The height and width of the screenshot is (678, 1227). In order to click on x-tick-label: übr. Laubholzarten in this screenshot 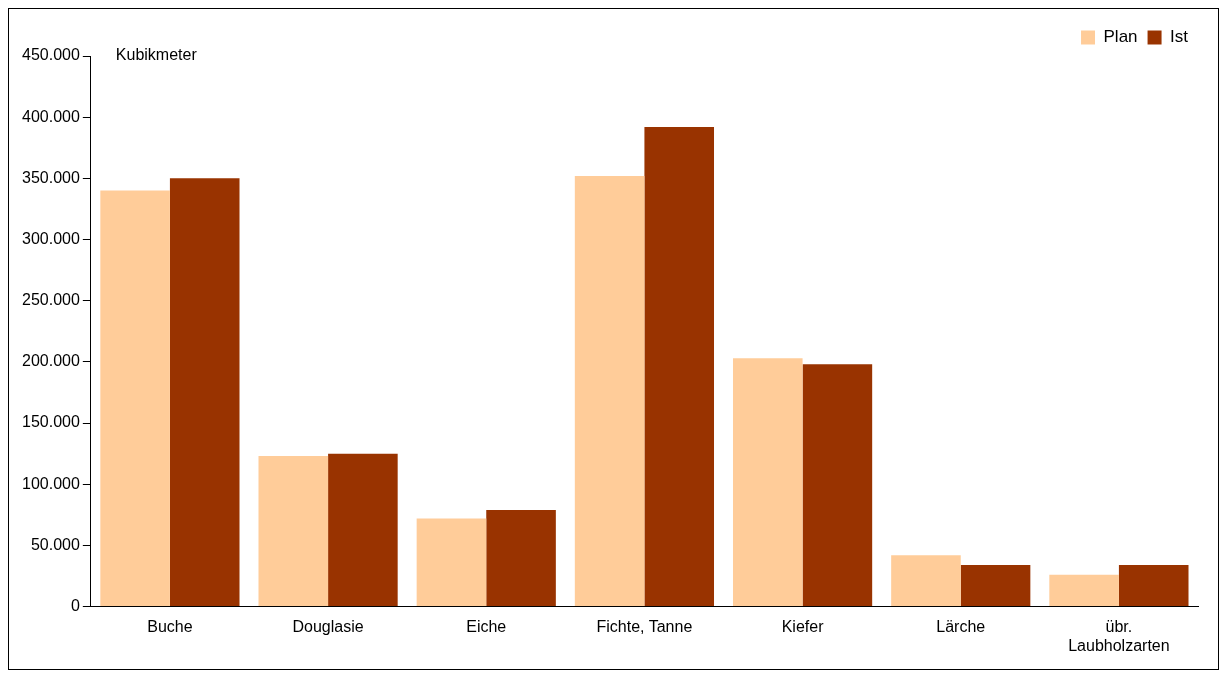, I will do `click(1119, 635)`.